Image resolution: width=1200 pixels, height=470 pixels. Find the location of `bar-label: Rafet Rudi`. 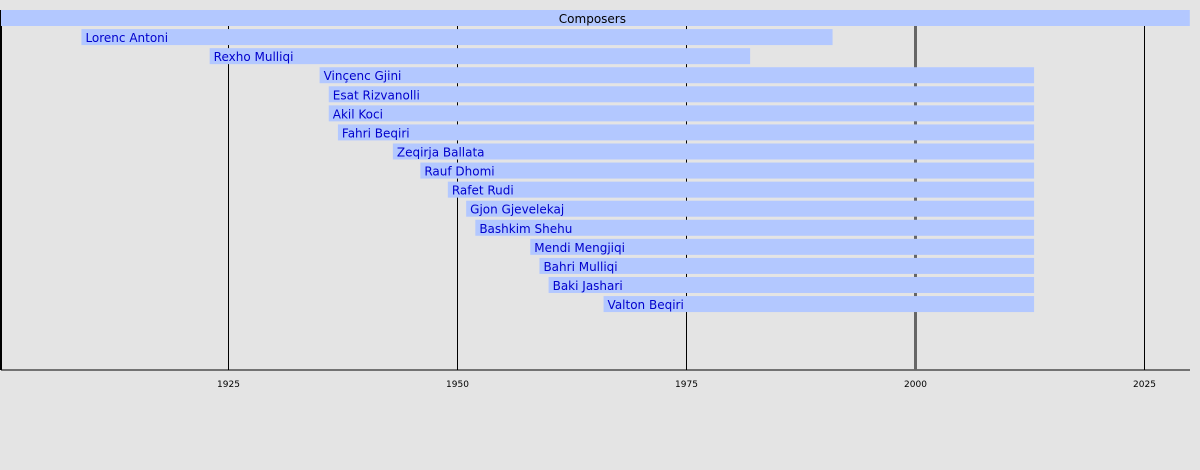

bar-label: Rafet Rudi is located at coordinates (483, 191).